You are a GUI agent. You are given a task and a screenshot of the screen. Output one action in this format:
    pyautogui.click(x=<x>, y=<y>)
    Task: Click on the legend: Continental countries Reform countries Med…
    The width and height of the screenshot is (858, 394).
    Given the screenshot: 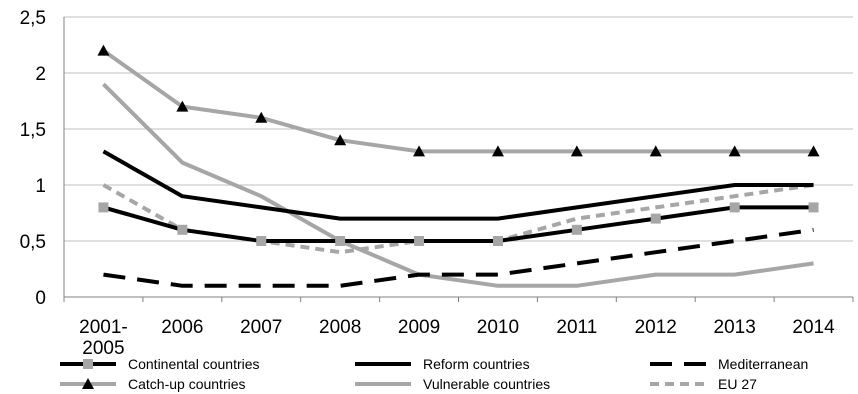 What is the action you would take?
    pyautogui.click(x=434, y=374)
    